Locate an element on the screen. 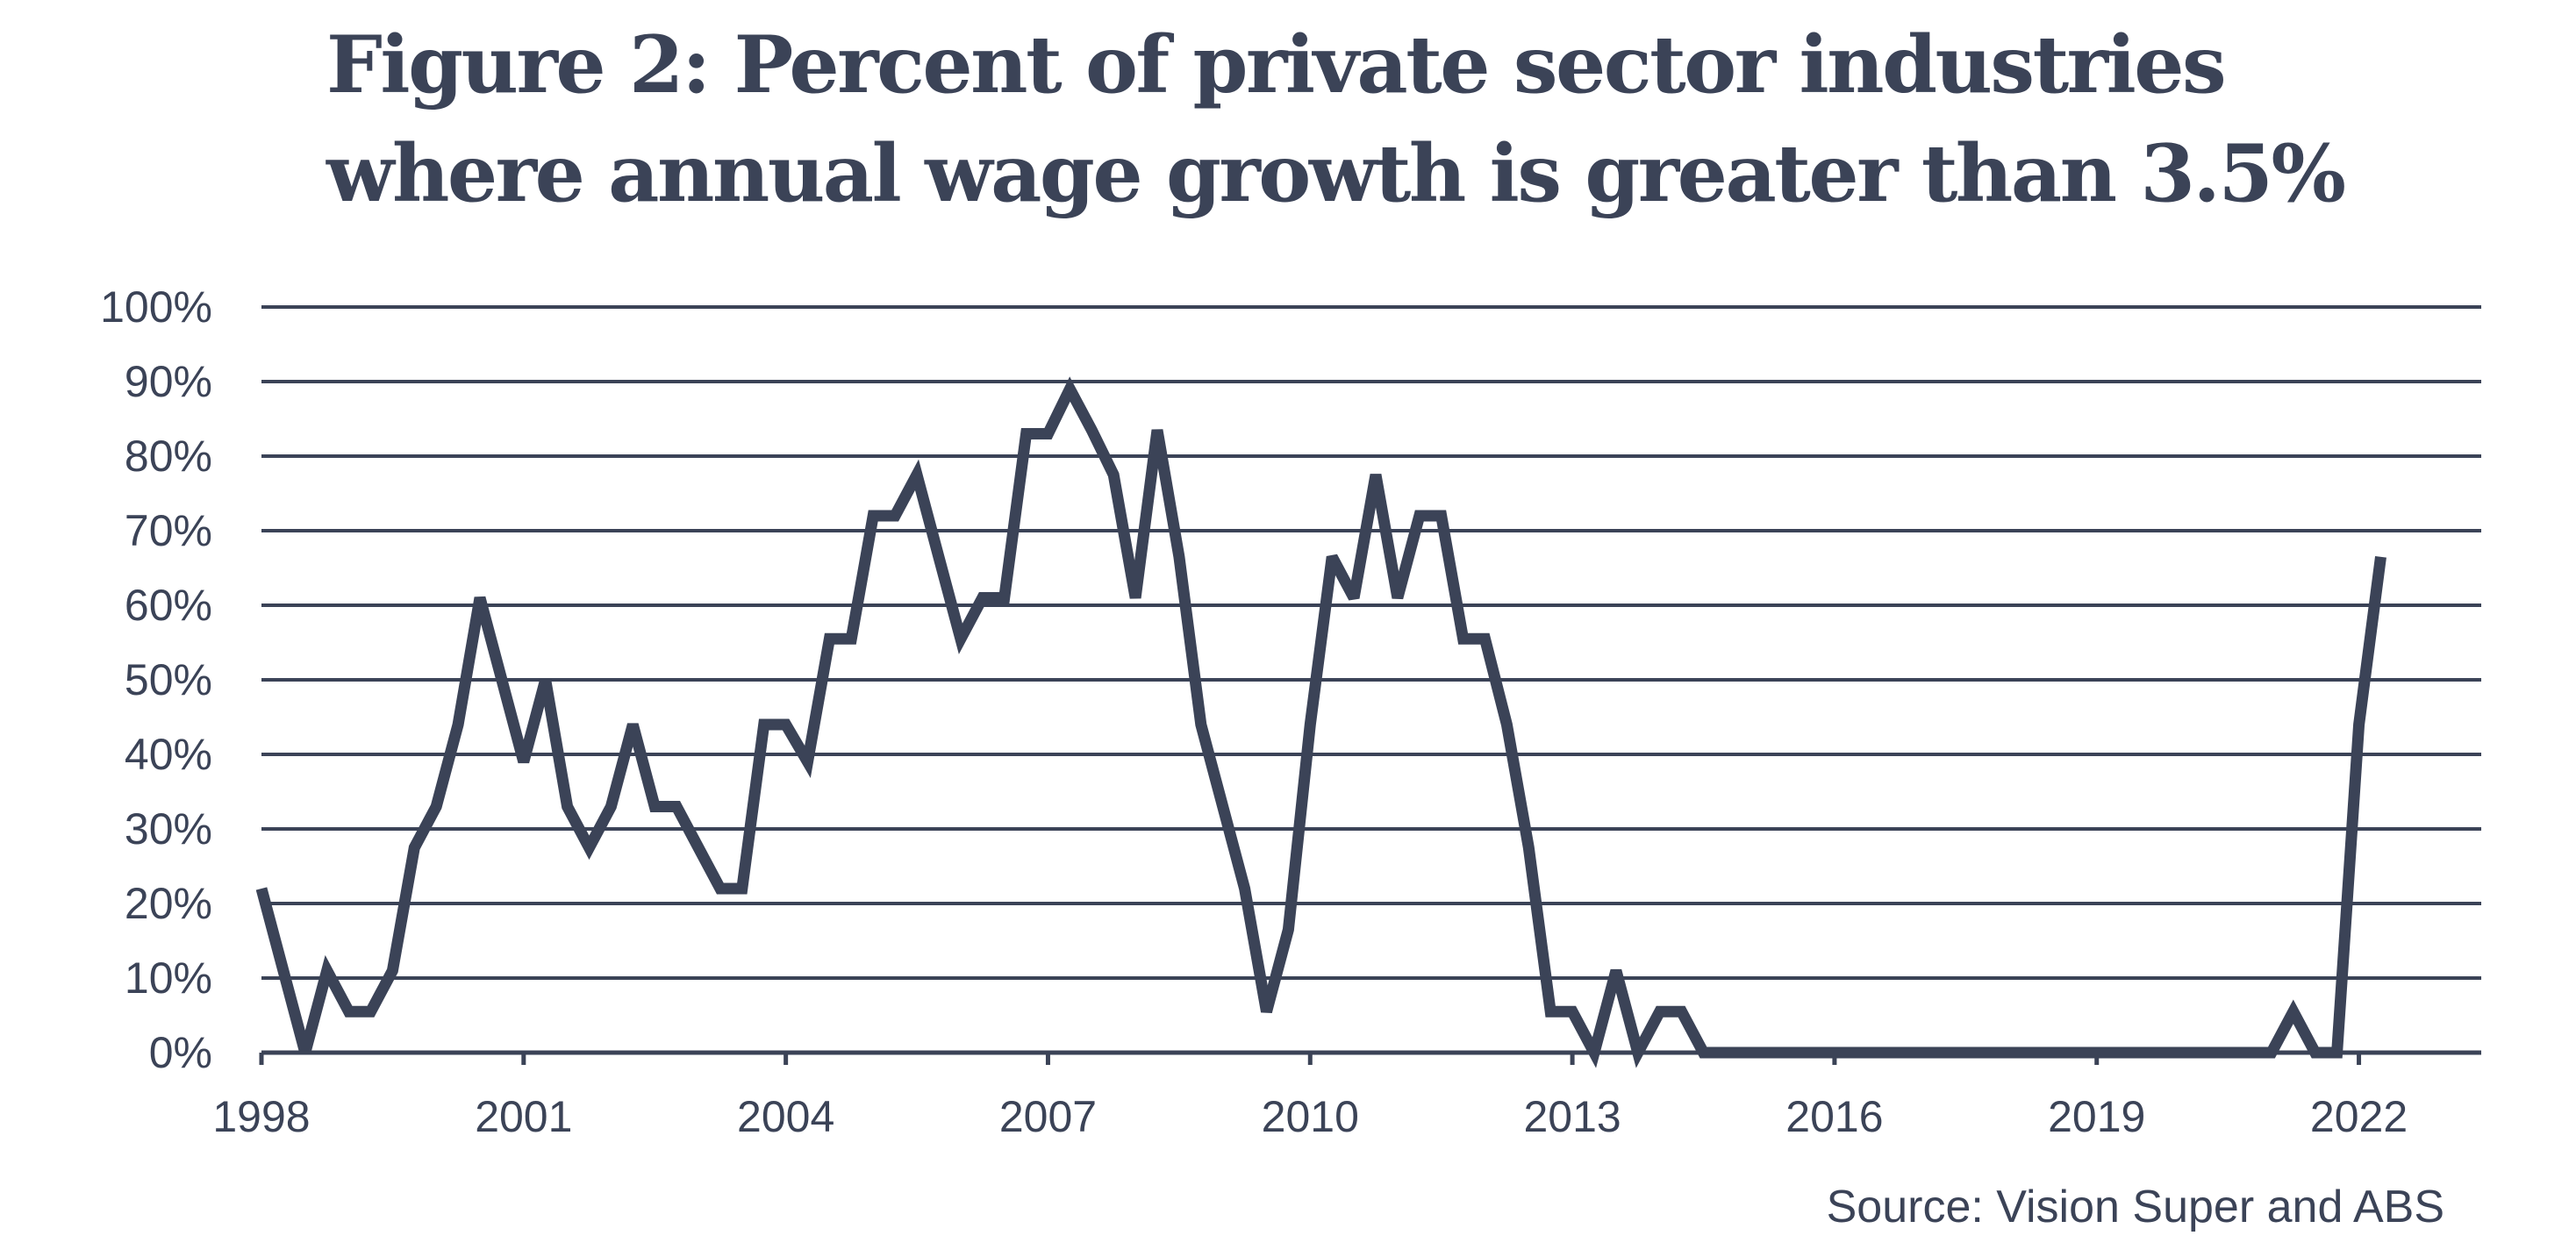 This screenshot has height=1257, width=2576. y-tick-label: 0% is located at coordinates (180, 1052).